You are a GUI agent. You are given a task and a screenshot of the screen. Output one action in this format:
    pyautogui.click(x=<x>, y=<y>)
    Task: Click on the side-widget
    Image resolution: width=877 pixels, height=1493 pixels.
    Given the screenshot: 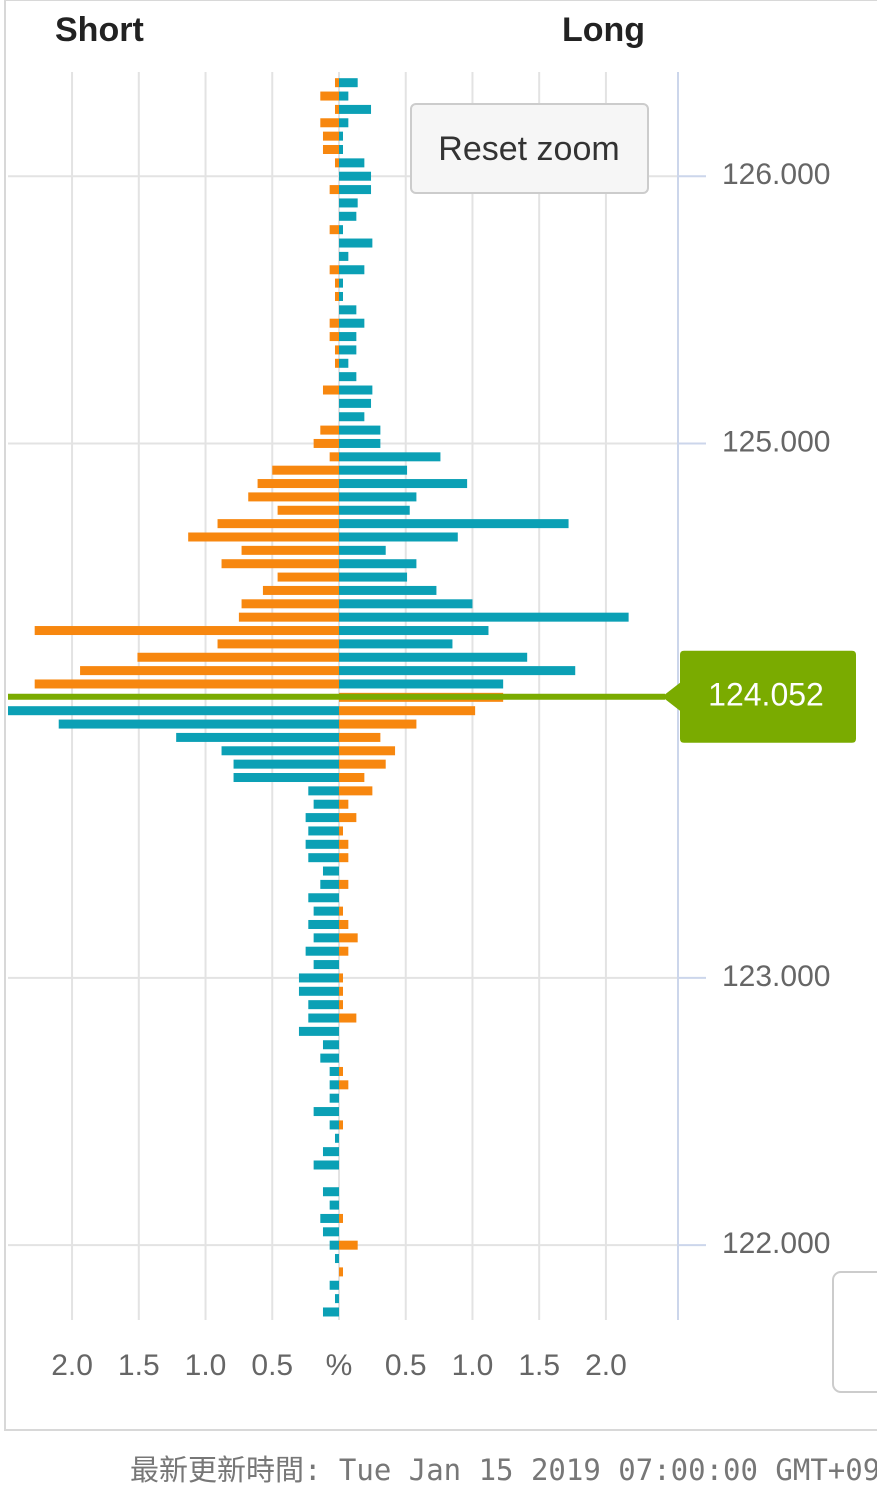 What is the action you would take?
    pyautogui.click(x=854, y=1332)
    